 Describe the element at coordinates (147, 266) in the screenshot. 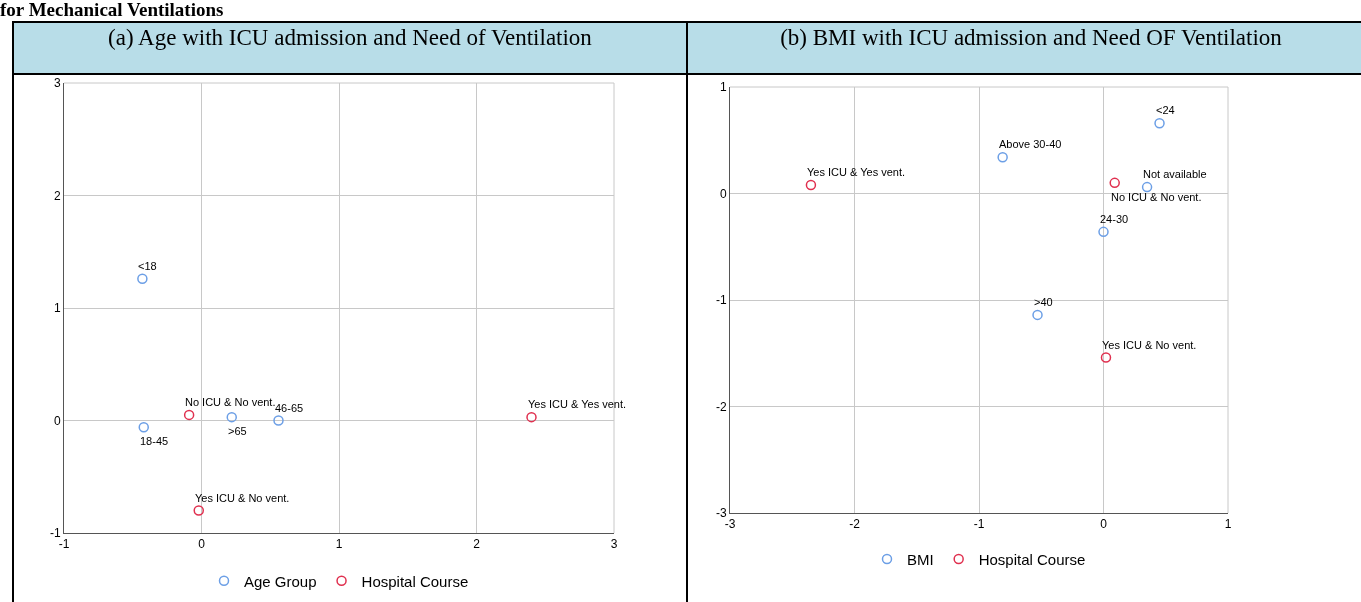

I see `annotation: <18` at that location.